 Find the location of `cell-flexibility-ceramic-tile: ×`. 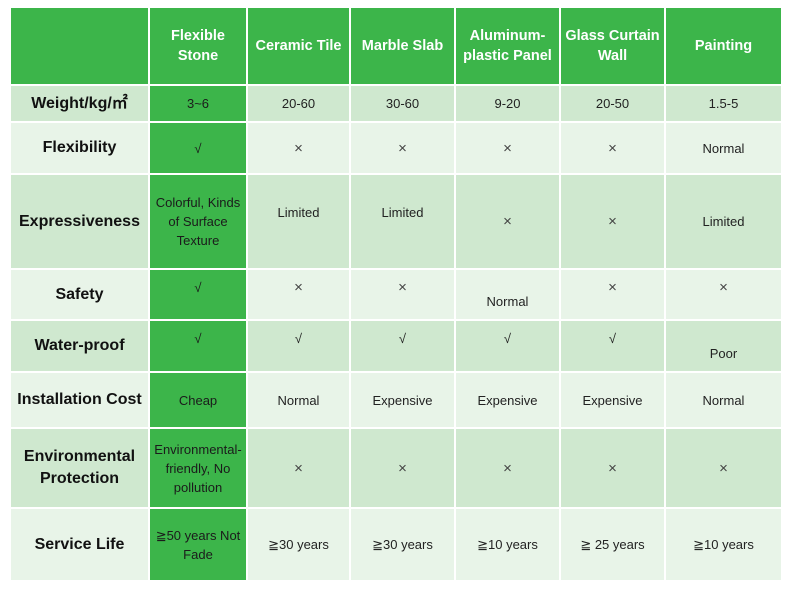

cell-flexibility-ceramic-tile: × is located at coordinates (298, 148).